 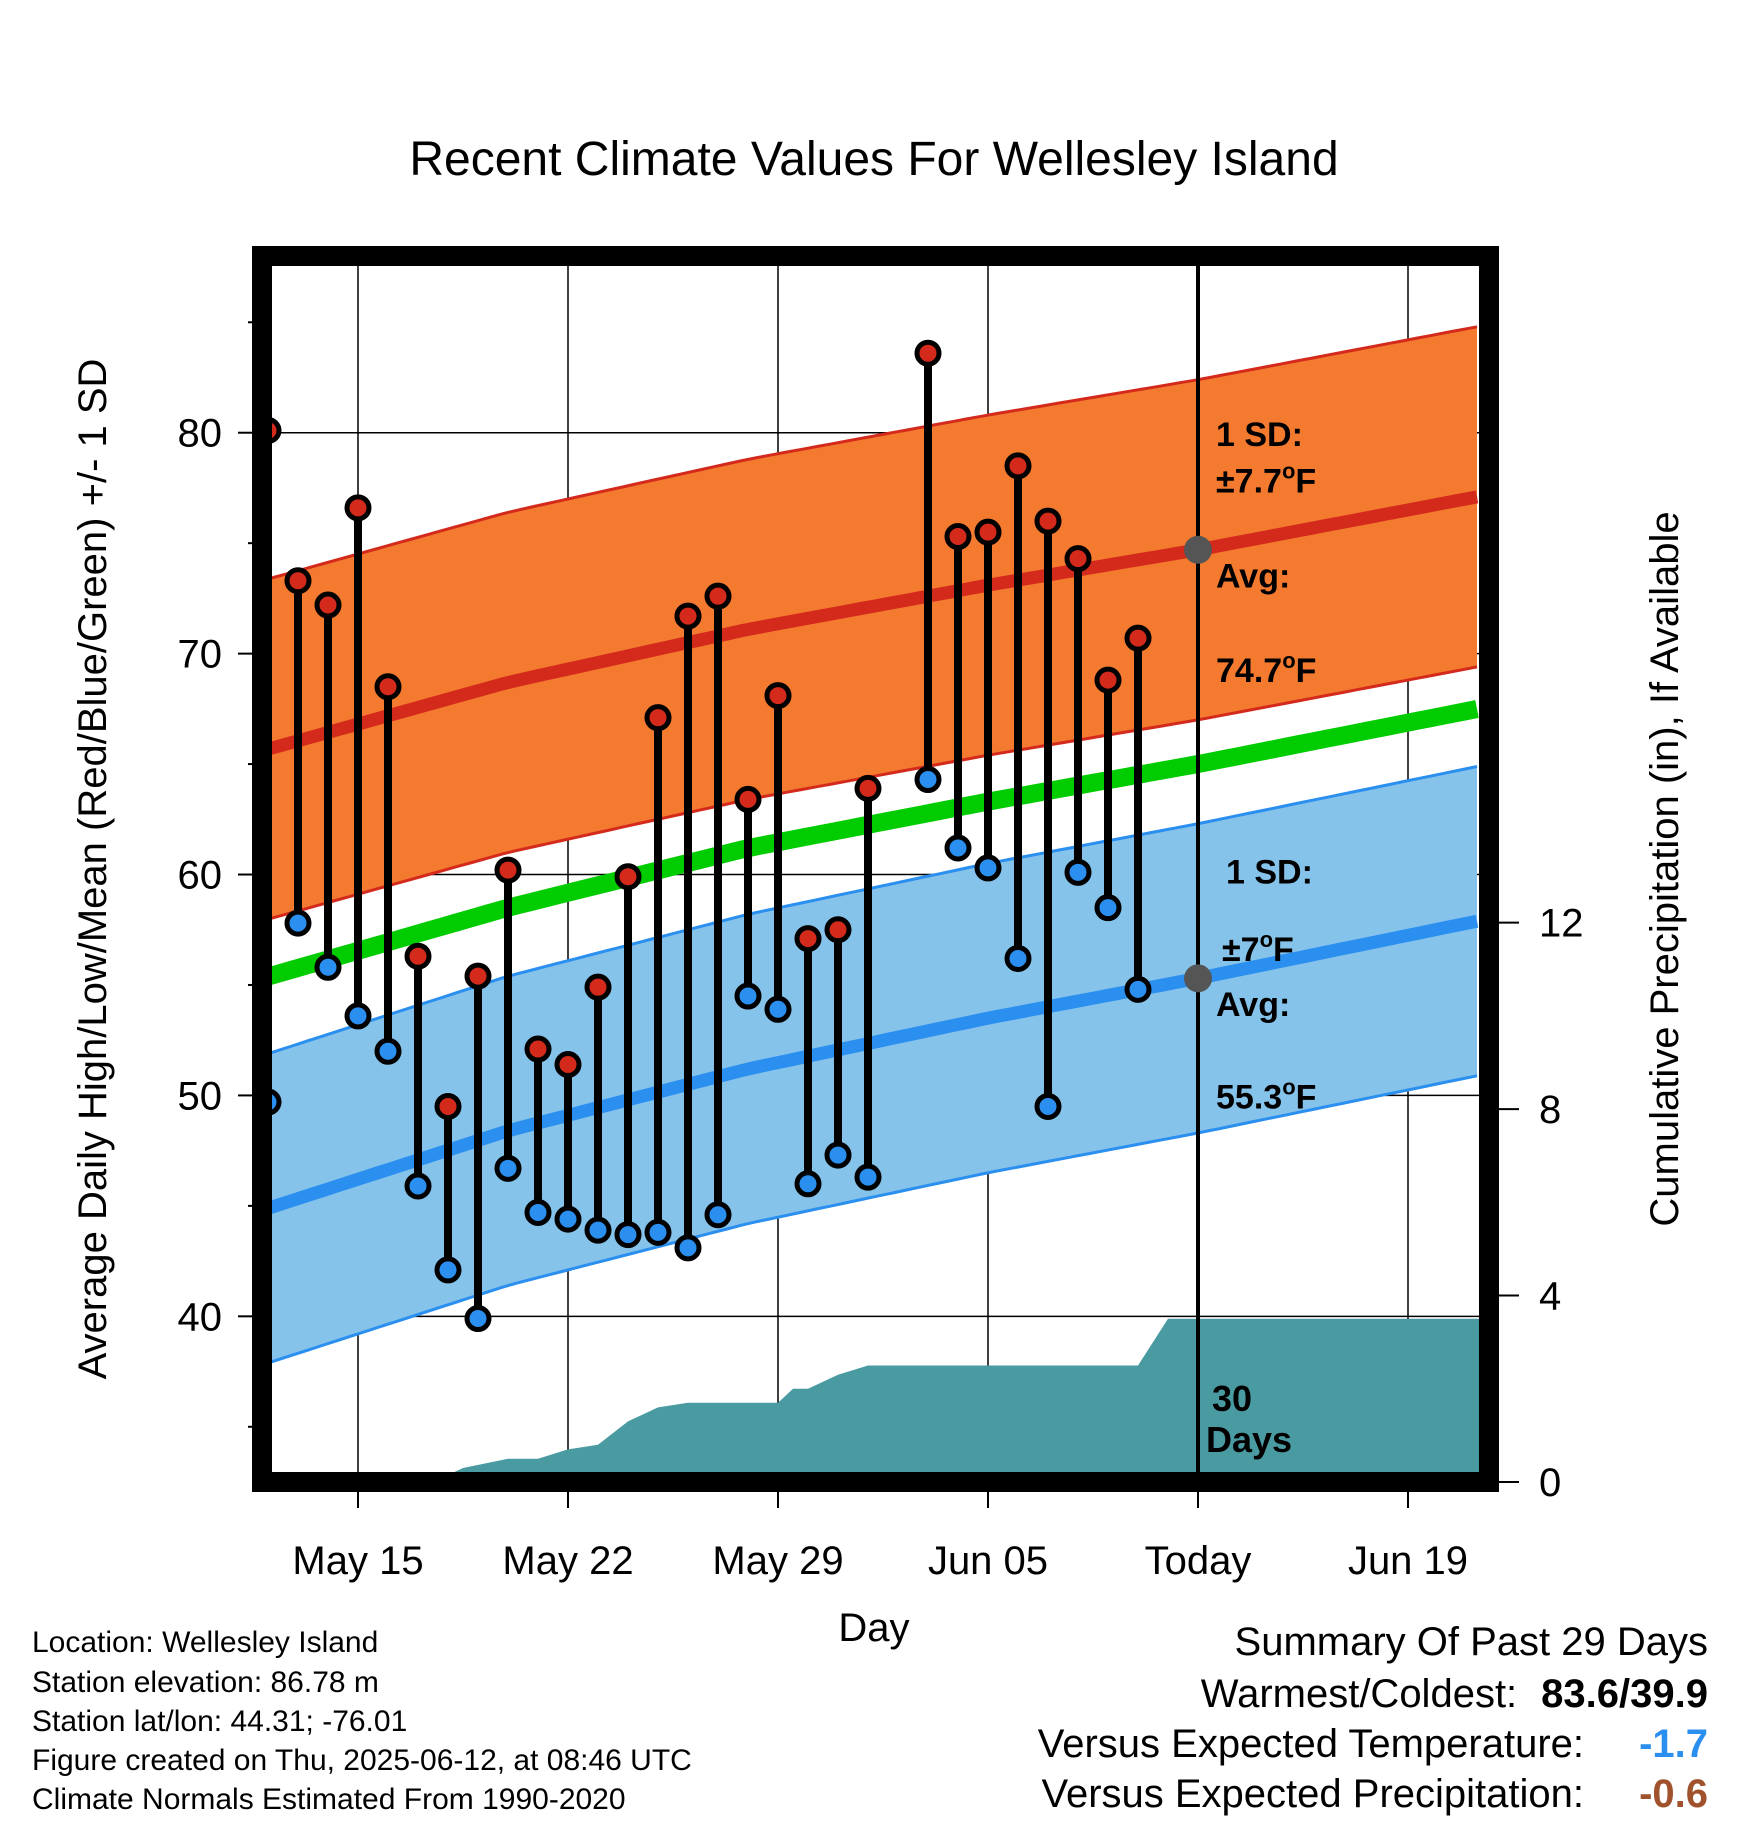 What do you see at coordinates (988, 1561) in the screenshot?
I see `x-tick-label: Jun 05` at bounding box center [988, 1561].